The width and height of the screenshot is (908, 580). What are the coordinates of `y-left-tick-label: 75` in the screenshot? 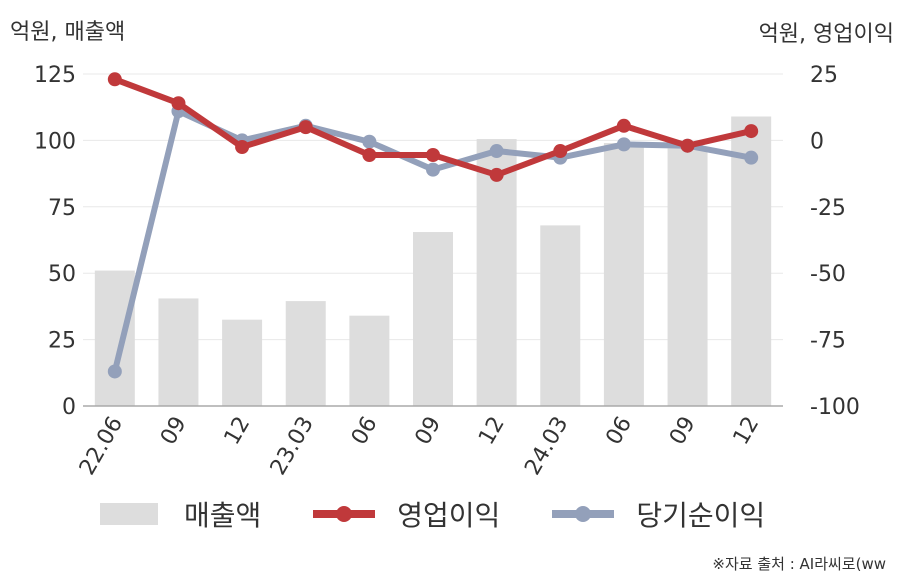 It's located at (62, 208).